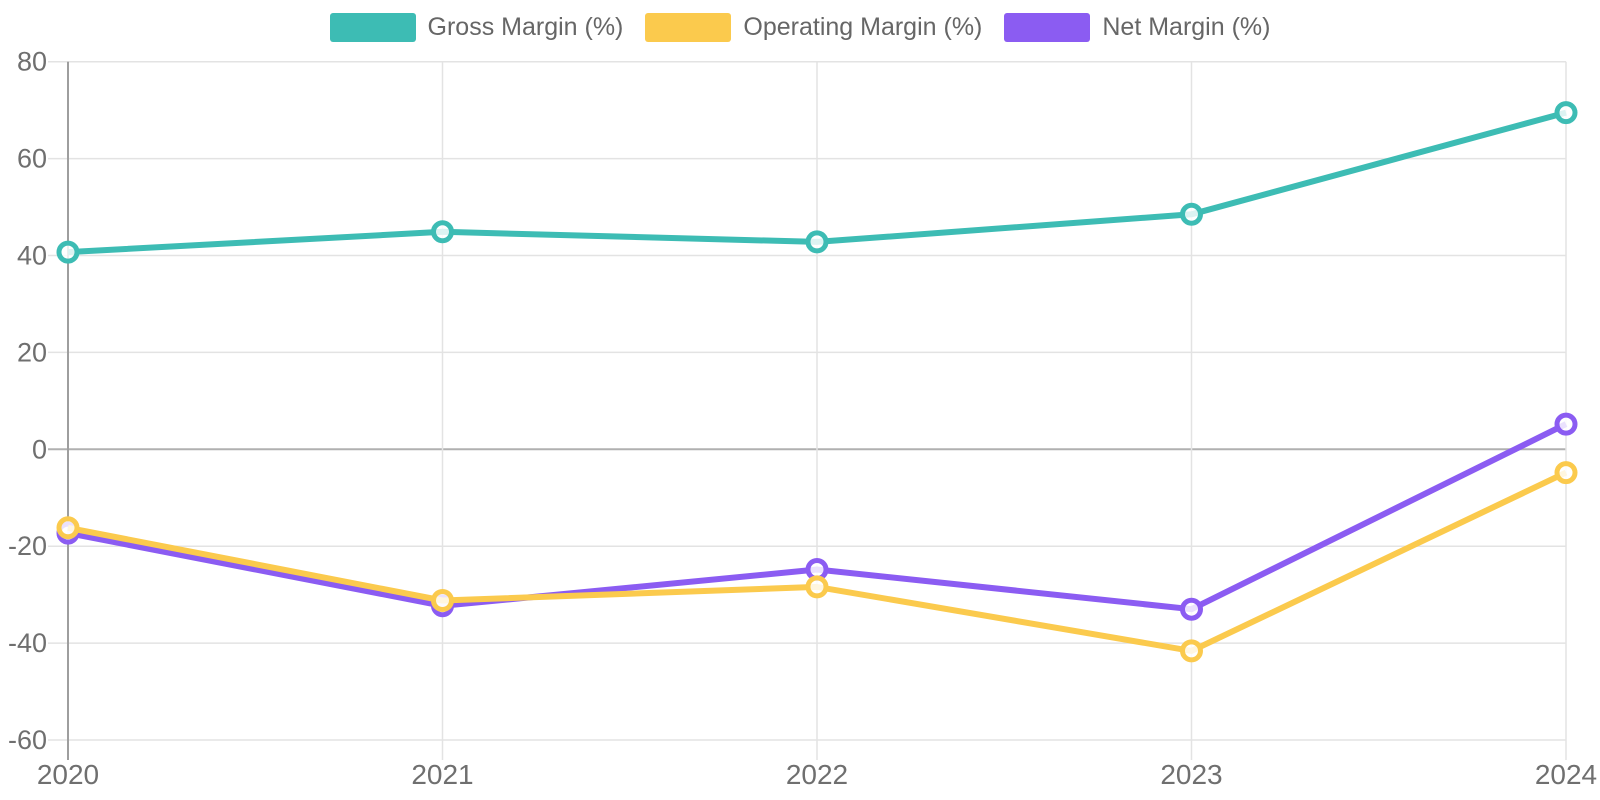 Image resolution: width=1600 pixels, height=800 pixels. Describe the element at coordinates (32, 256) in the screenshot. I see `y-tick-label: 40` at that location.